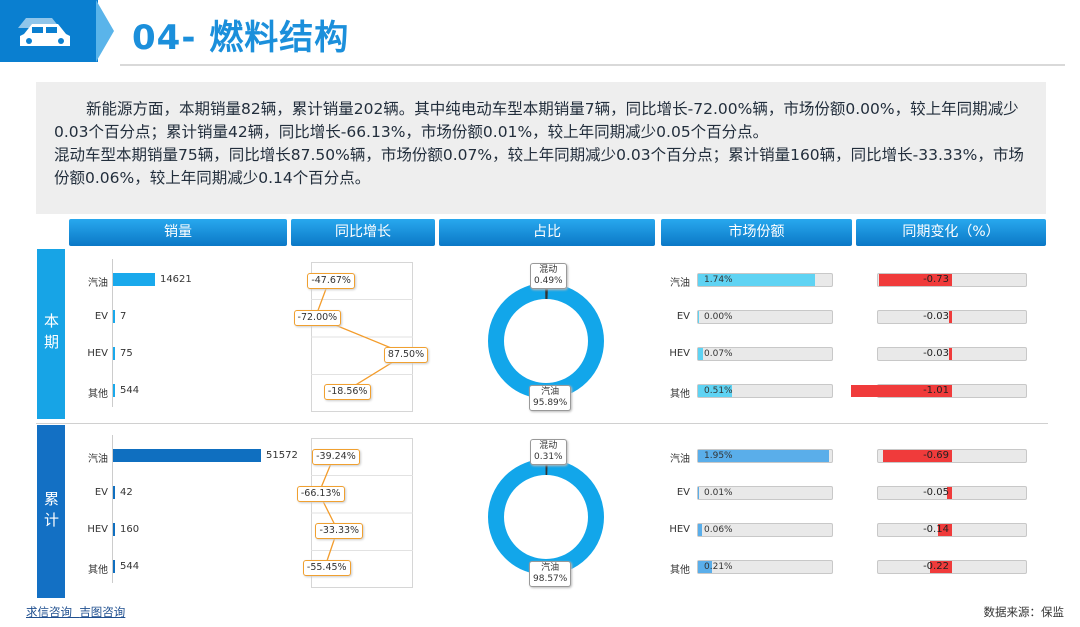 Image resolution: width=1080 pixels, height=627 pixels. Describe the element at coordinates (363, 232) in the screenshot. I see `column-header-yoy: 同比增长` at that location.